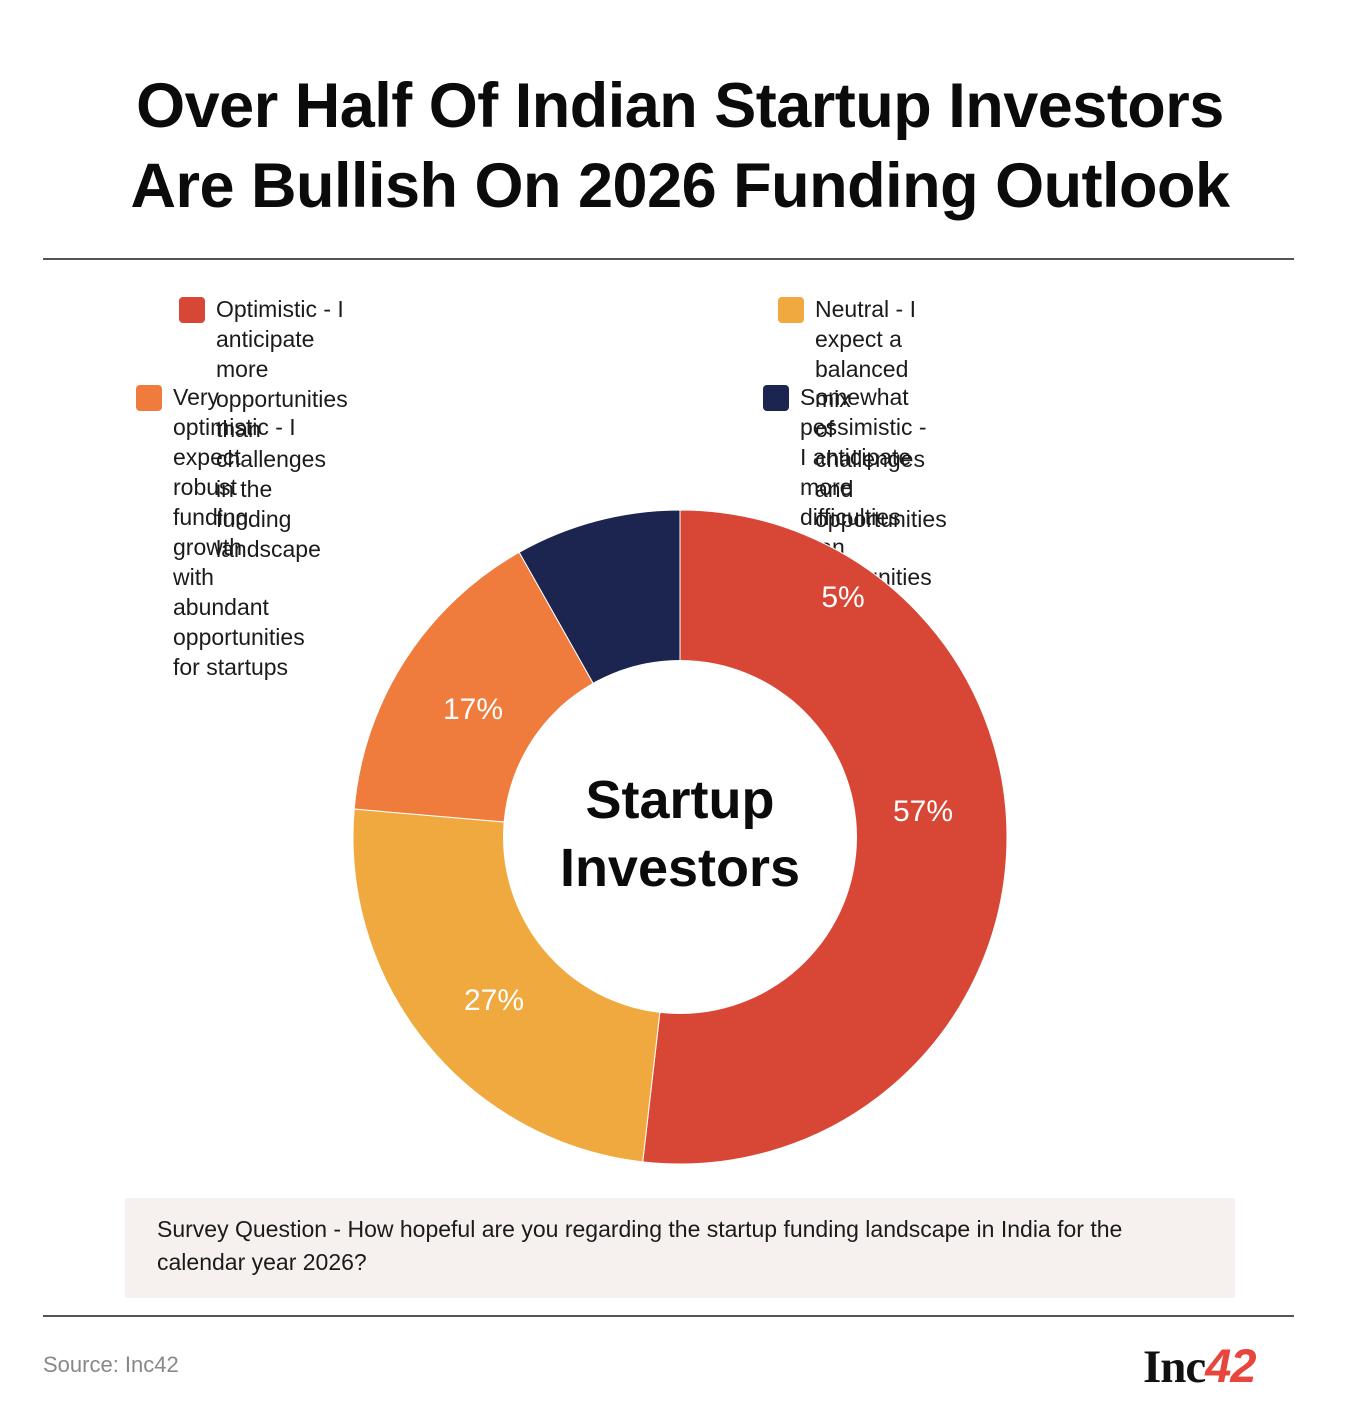 The width and height of the screenshot is (1360, 1412). What do you see at coordinates (149, 398) in the screenshot?
I see `legend-swatch-very-optimistic` at bounding box center [149, 398].